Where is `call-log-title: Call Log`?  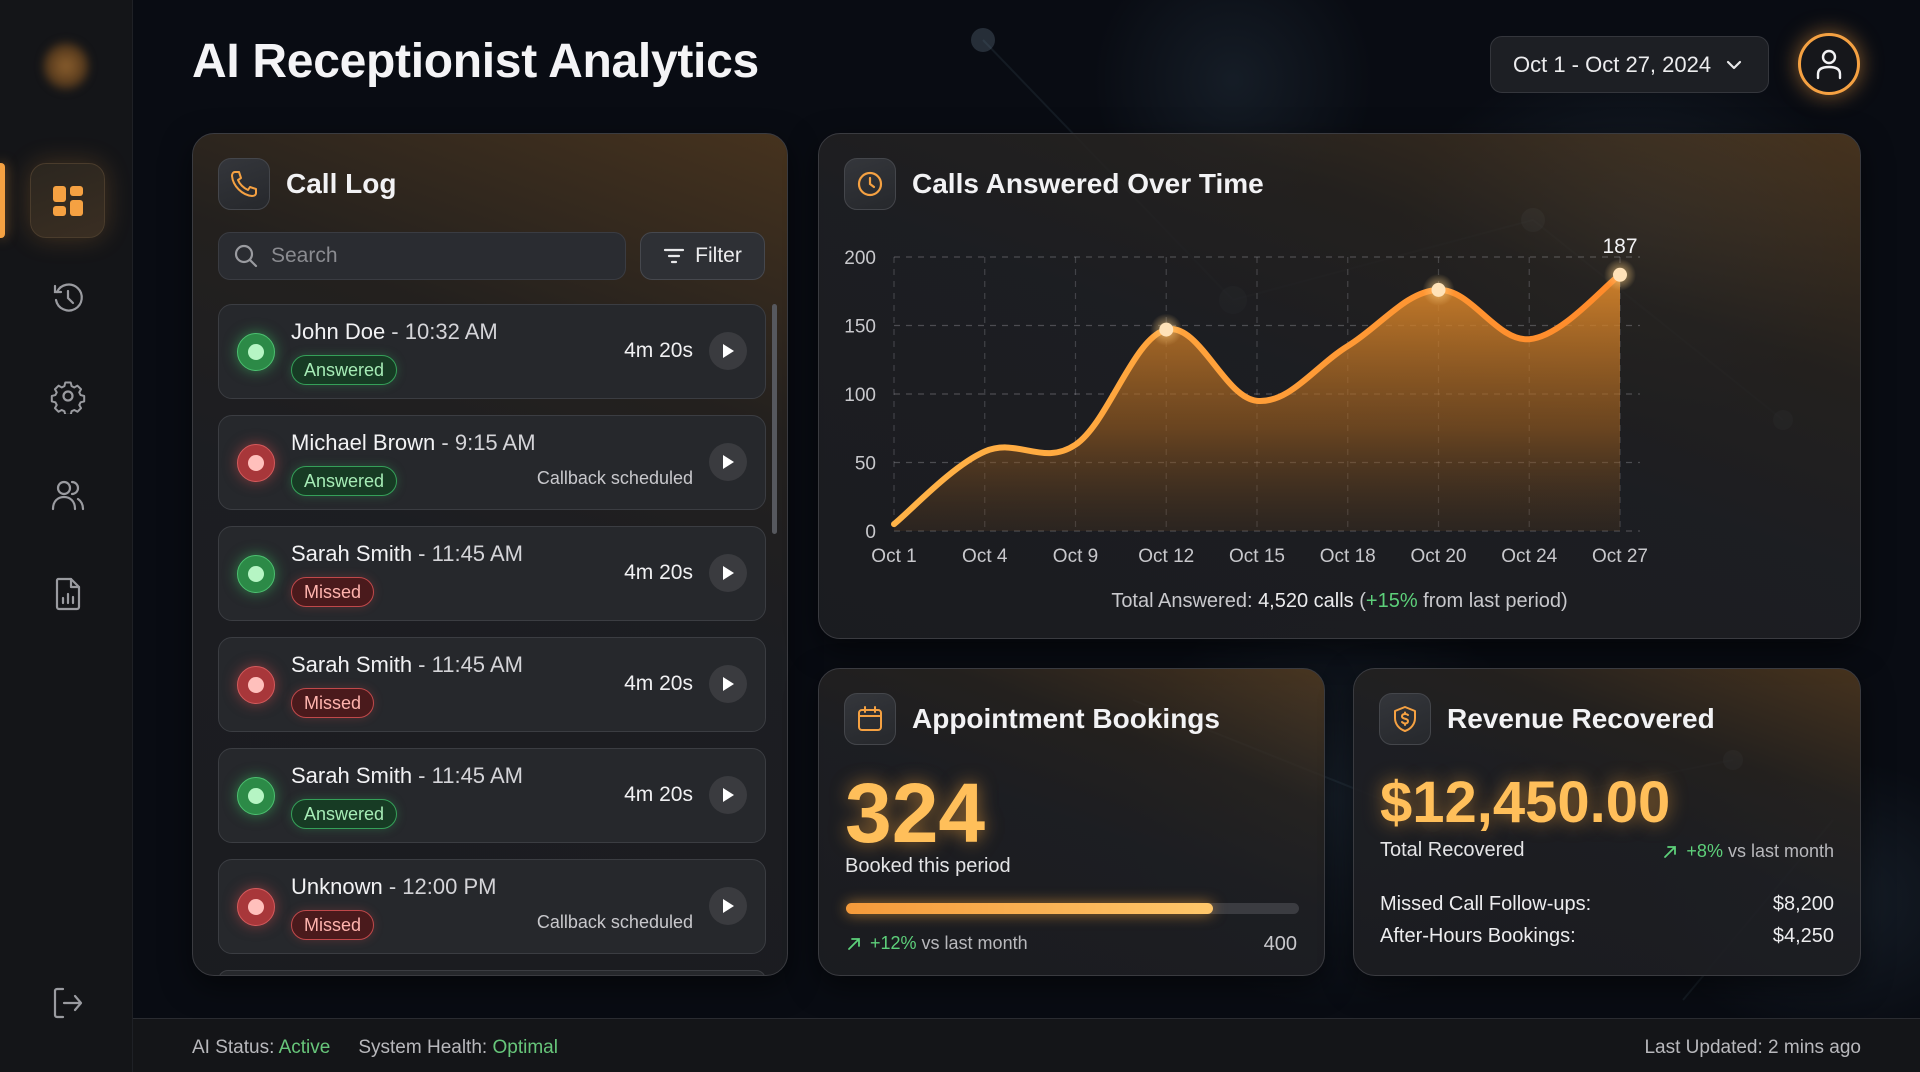 call-log-title: Call Log is located at coordinates (341, 183).